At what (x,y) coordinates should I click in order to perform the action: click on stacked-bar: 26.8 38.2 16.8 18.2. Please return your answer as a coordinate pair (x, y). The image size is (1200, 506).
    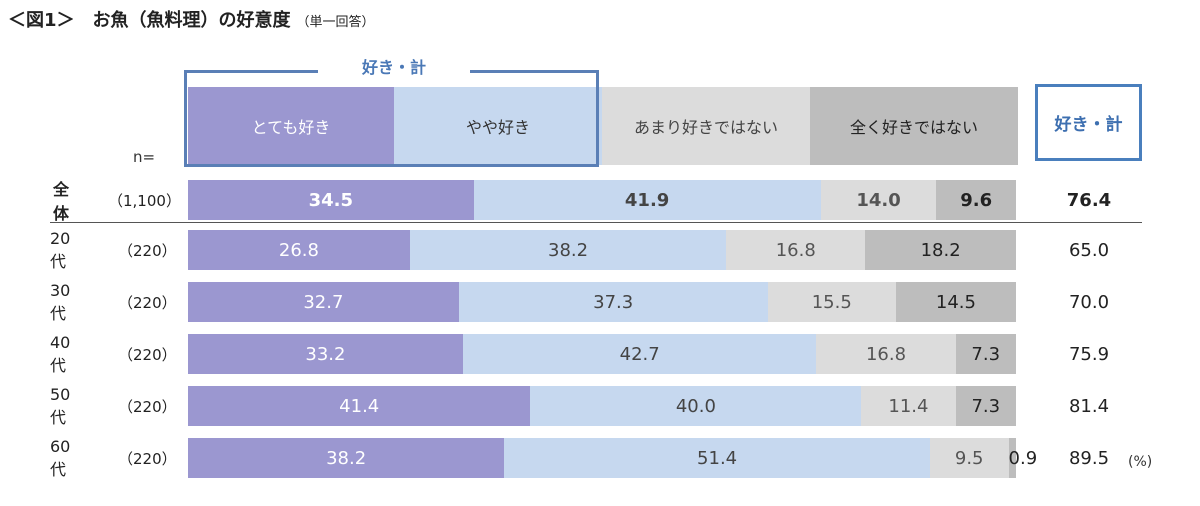
    Looking at the image, I should click on (602, 250).